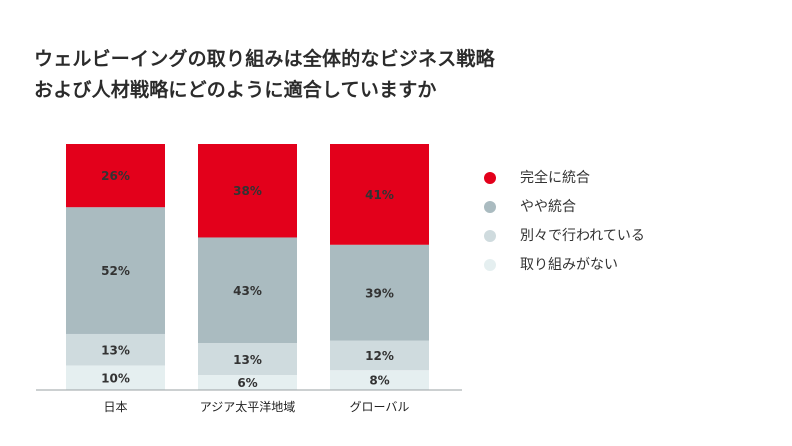 This screenshot has height=446, width=792. Describe the element at coordinates (115, 407) in the screenshot. I see `category-label-1: 日本` at that location.